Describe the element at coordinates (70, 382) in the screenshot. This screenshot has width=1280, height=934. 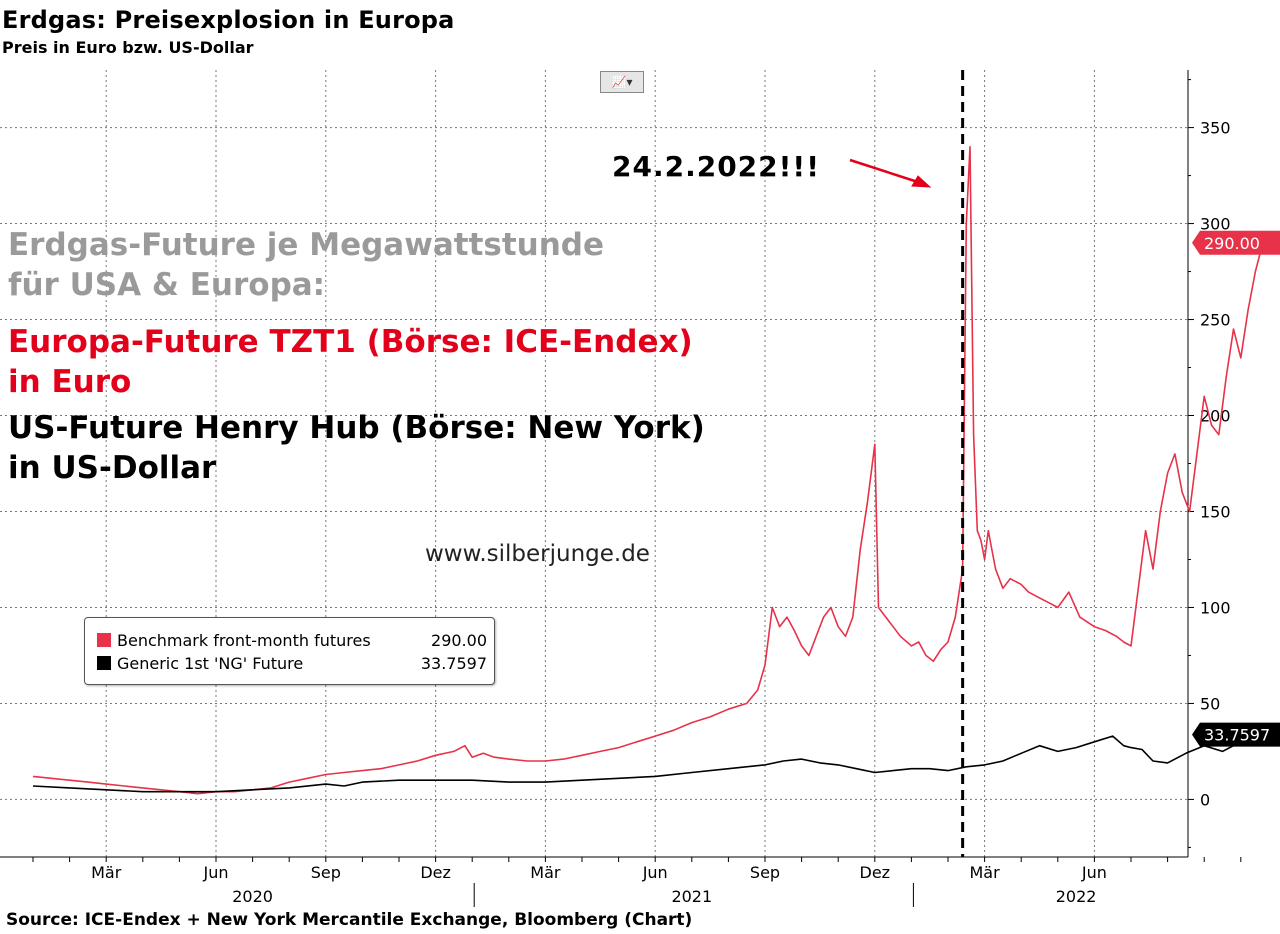
I see `annotation-europe-line2: in Euro` at that location.